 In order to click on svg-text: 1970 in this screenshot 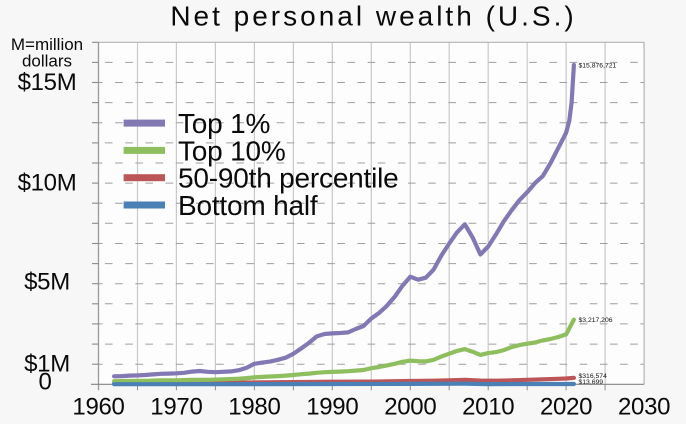, I will do `click(176, 407)`.